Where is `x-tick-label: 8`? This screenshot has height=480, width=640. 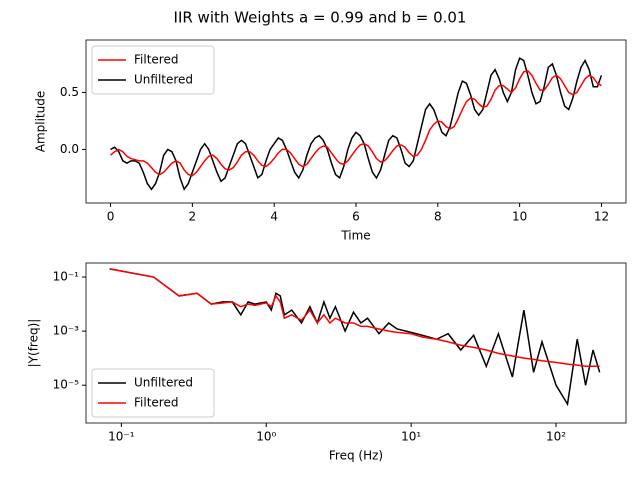 x-tick-label: 8 is located at coordinates (438, 217).